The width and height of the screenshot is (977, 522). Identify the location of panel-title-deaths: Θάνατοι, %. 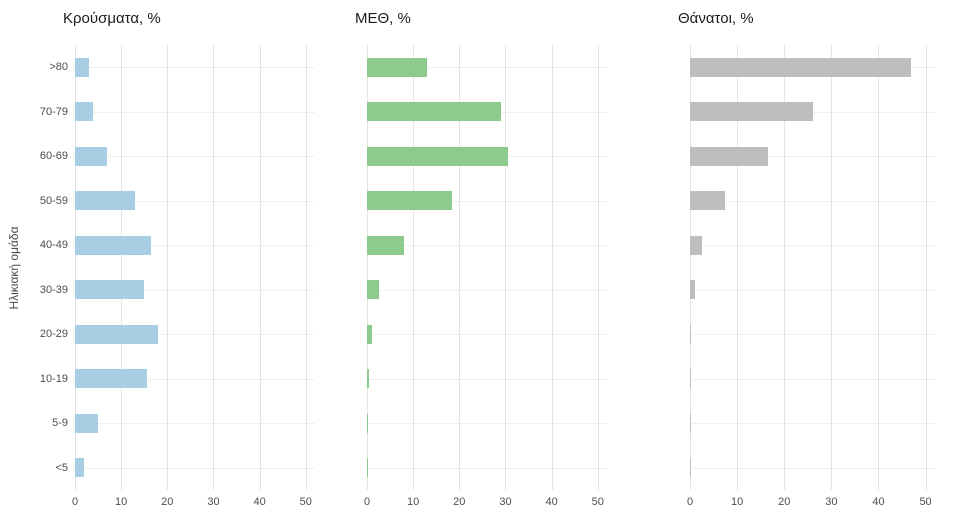
(716, 18).